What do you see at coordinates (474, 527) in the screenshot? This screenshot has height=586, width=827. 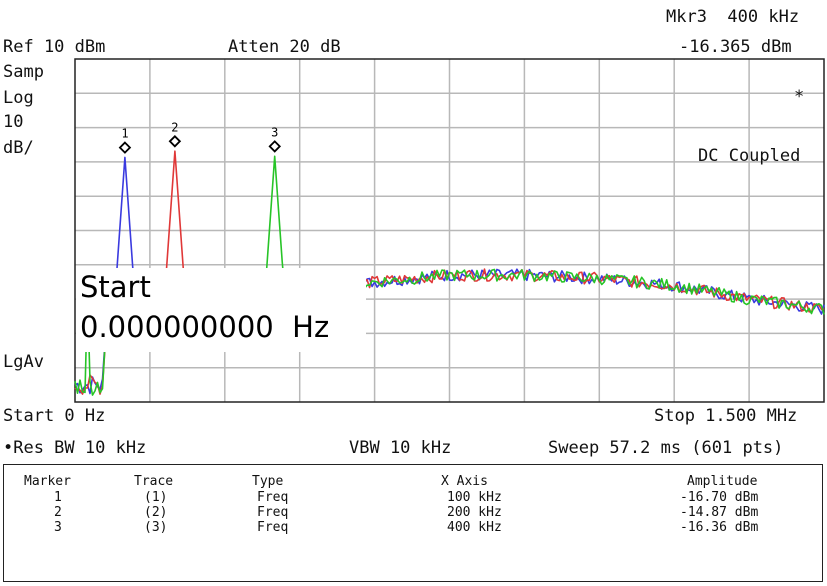 I see `cell-xaxis: 400 kHz` at bounding box center [474, 527].